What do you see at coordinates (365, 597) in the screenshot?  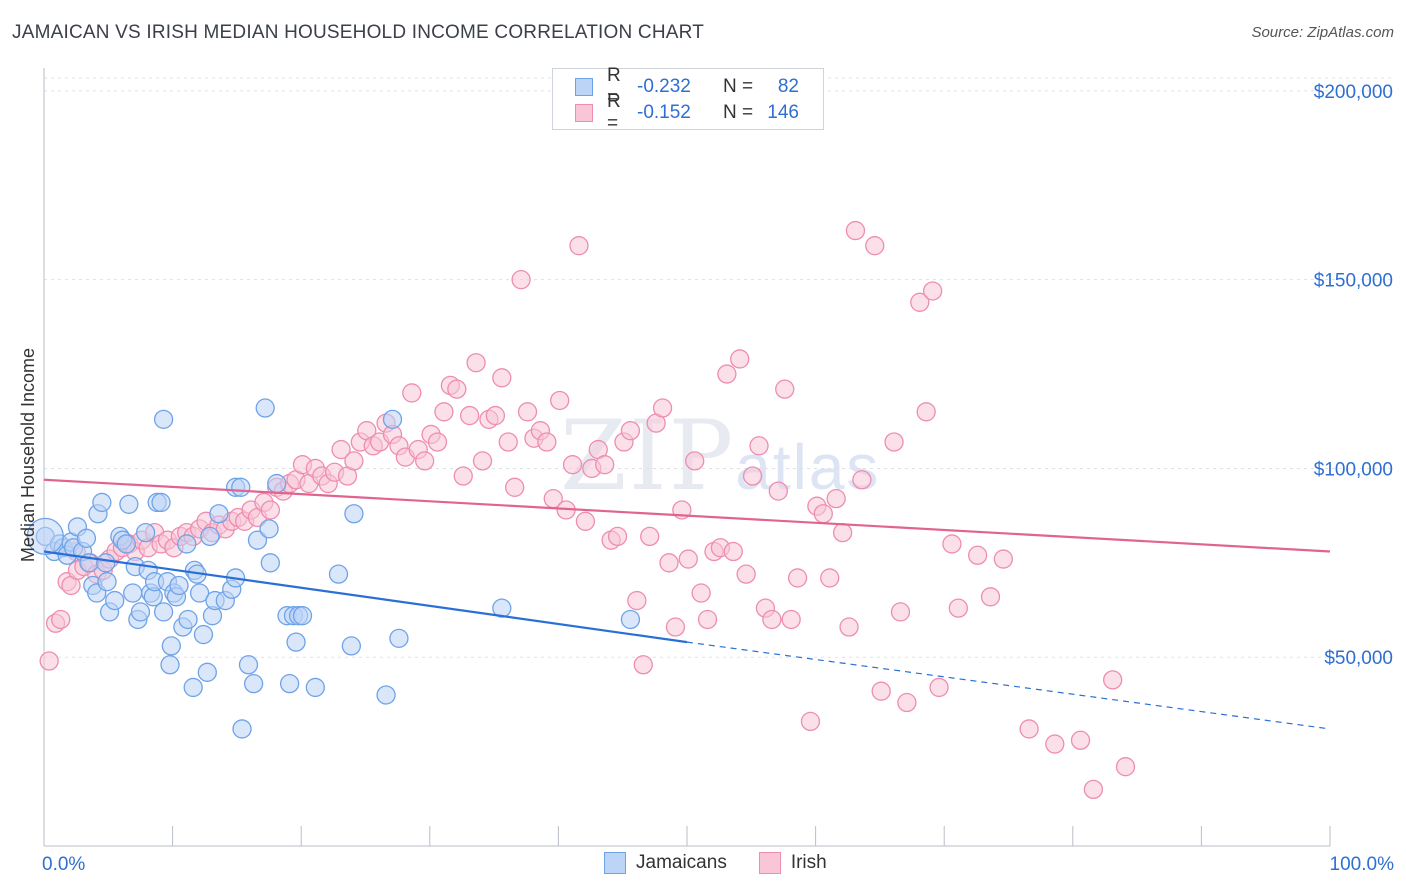 I see `jamaican-trend-line` at bounding box center [365, 597].